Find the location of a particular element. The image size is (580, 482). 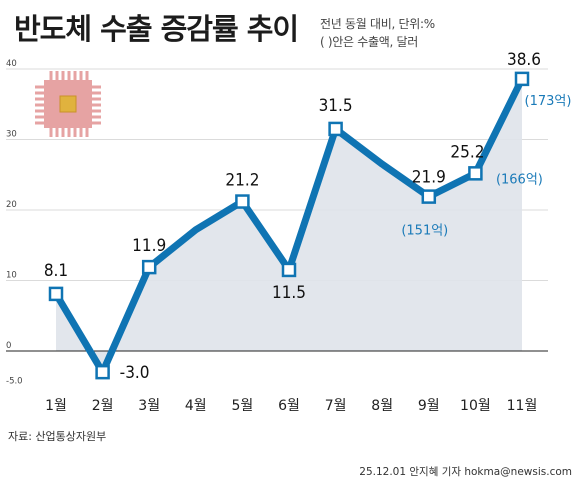

data-label: 25.2 is located at coordinates (467, 152).